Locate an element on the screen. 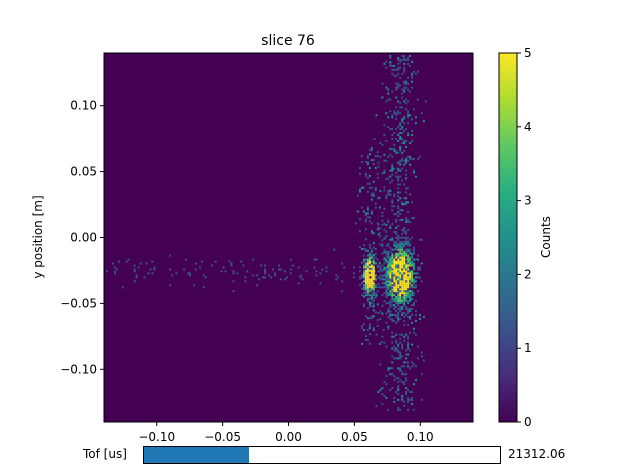 Image resolution: width=629 pixels, height=470 pixels. chart-title: slice 76 is located at coordinates (288, 41).